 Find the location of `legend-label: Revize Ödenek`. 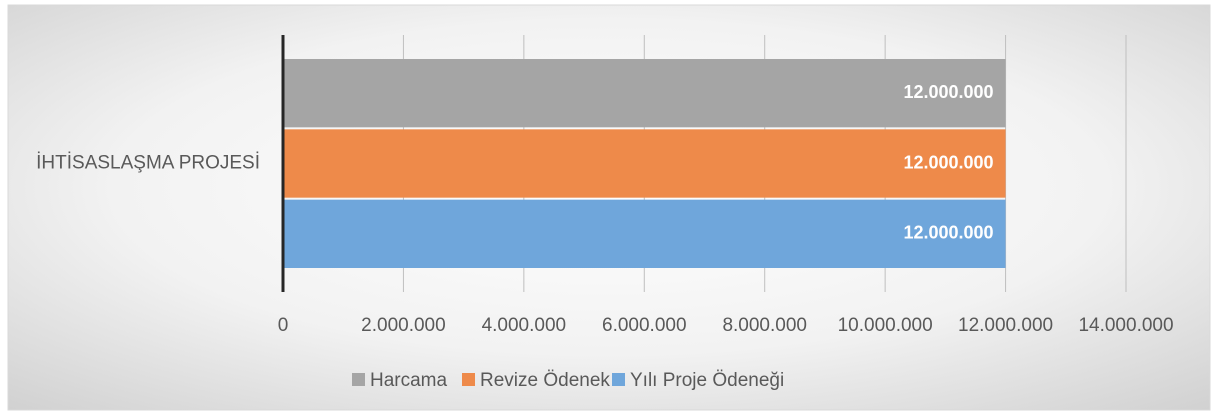

legend-label: Revize Ödenek is located at coordinates (545, 380).